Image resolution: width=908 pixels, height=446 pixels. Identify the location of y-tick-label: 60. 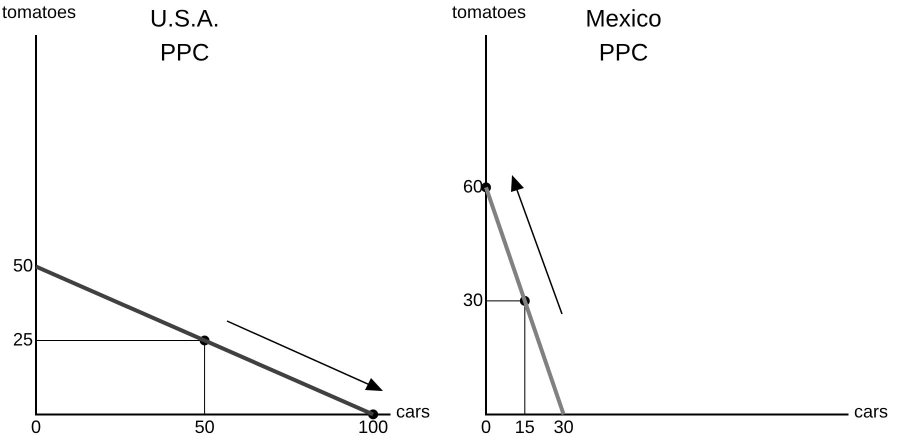
(473, 186).